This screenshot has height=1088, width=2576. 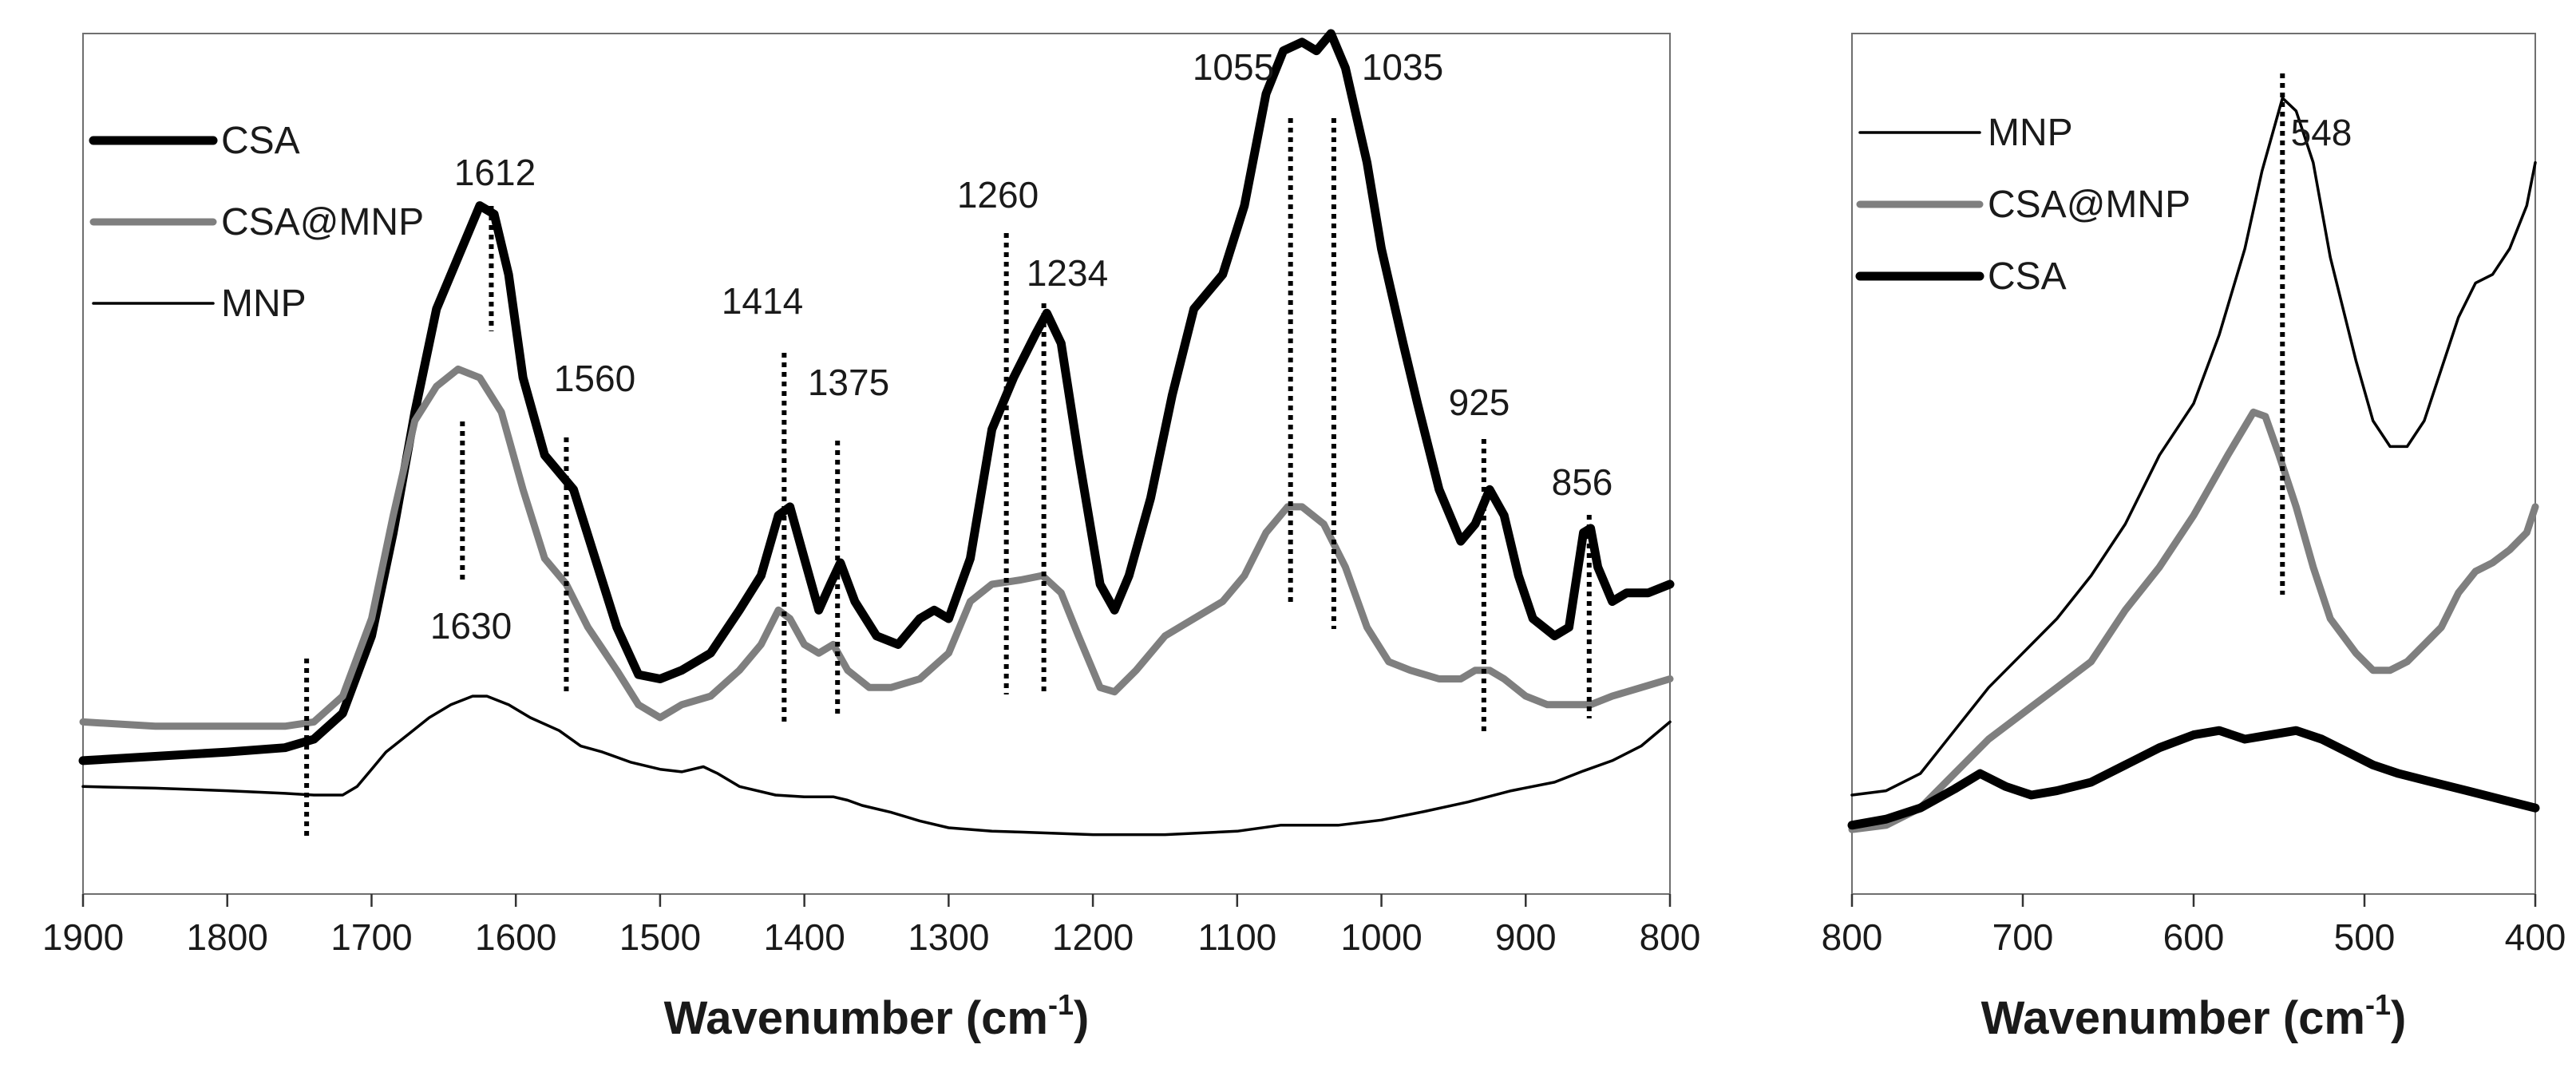 I want to click on series-line-csa, so click(x=2193, y=778).